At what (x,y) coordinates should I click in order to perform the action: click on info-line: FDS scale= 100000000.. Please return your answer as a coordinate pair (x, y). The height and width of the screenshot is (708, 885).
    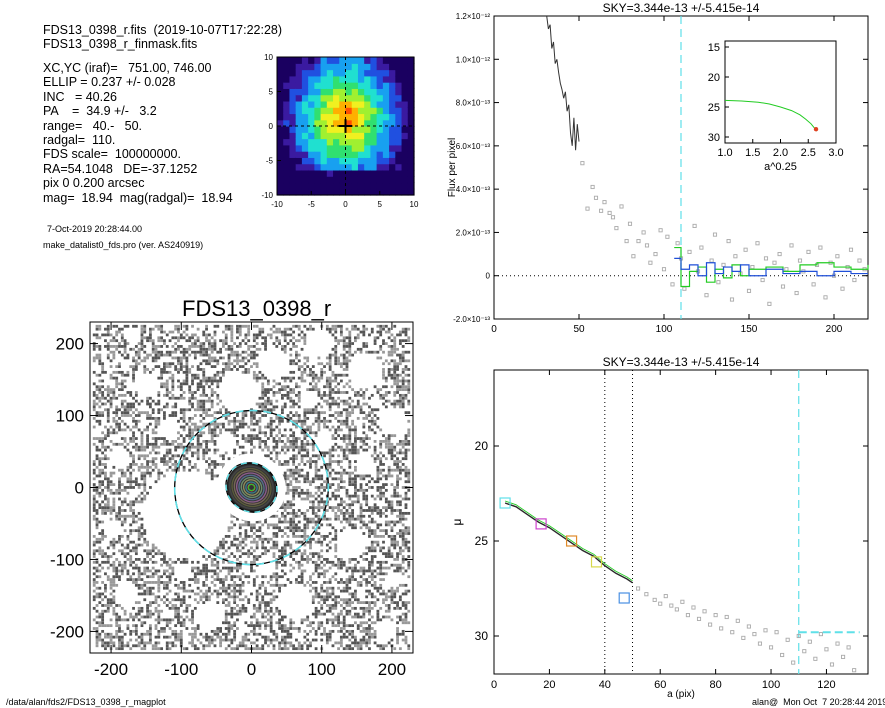
    Looking at the image, I should click on (112, 154).